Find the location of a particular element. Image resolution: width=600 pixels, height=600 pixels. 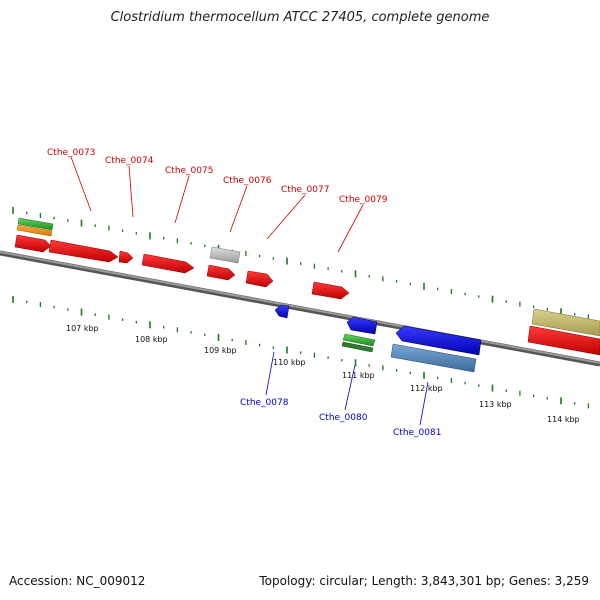

gene-label-cthe-0079: Cthe_0079 is located at coordinates (363, 200).